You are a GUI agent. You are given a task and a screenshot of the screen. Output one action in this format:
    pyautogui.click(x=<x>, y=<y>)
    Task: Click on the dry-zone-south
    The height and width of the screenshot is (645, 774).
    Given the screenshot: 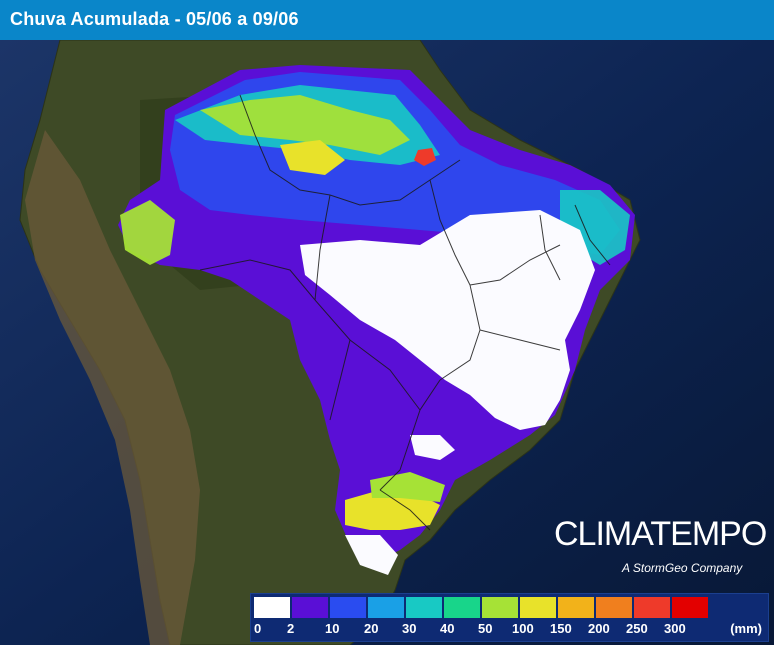 What is the action you would take?
    pyautogui.click(x=432, y=447)
    